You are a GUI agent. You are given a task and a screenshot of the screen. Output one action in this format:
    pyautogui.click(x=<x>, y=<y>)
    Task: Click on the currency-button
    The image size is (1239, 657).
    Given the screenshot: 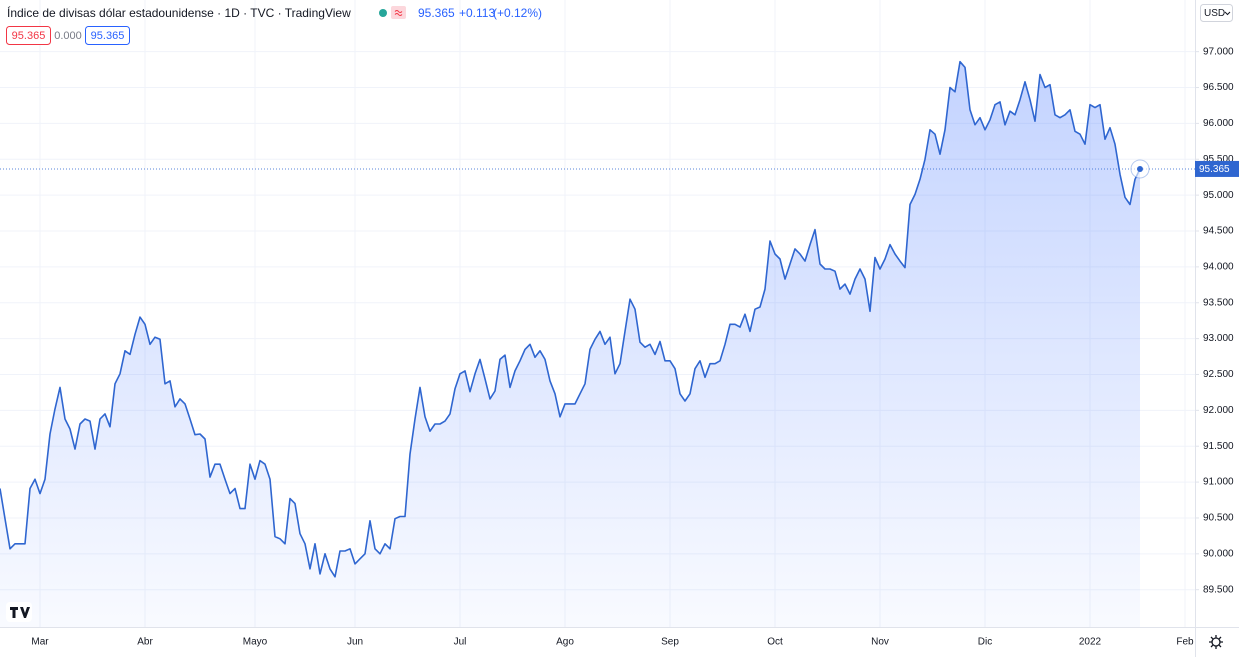 What is the action you would take?
    pyautogui.click(x=1216, y=13)
    